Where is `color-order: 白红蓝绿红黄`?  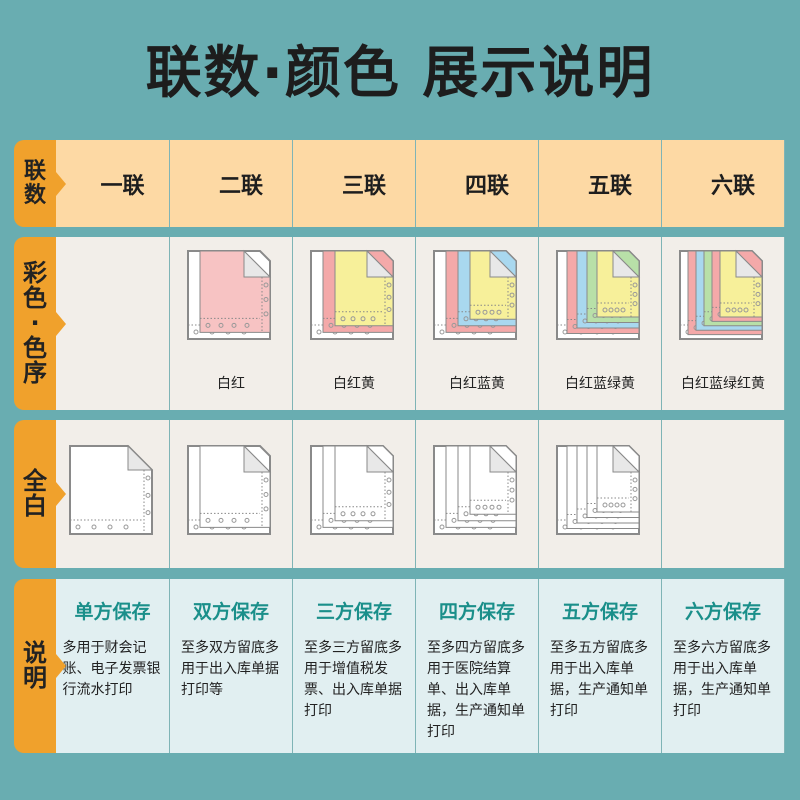 color-order: 白红蓝绿红黄 is located at coordinates (723, 384).